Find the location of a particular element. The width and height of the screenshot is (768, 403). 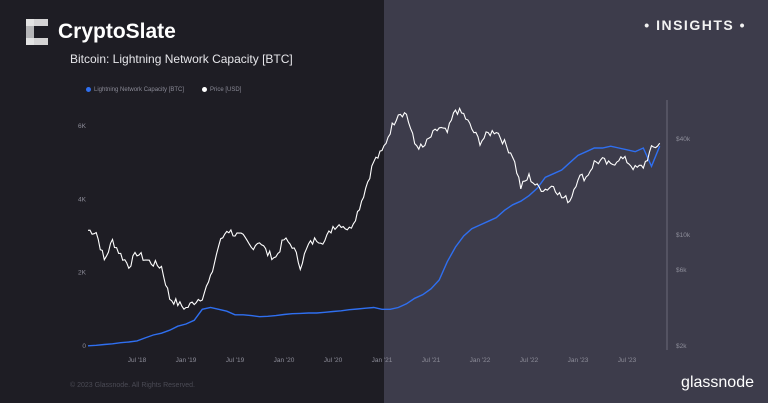

y-left-tick-label: 6K is located at coordinates (82, 126).